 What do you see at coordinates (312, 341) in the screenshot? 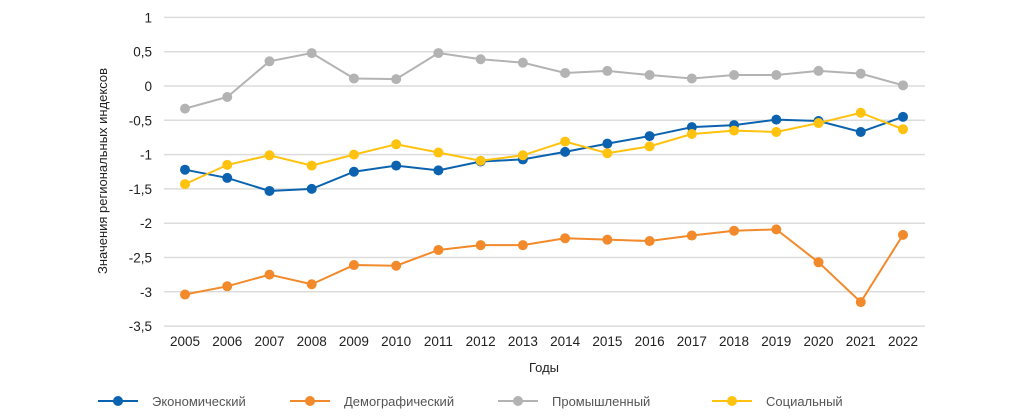
I see `x-tick-label: 2008` at bounding box center [312, 341].